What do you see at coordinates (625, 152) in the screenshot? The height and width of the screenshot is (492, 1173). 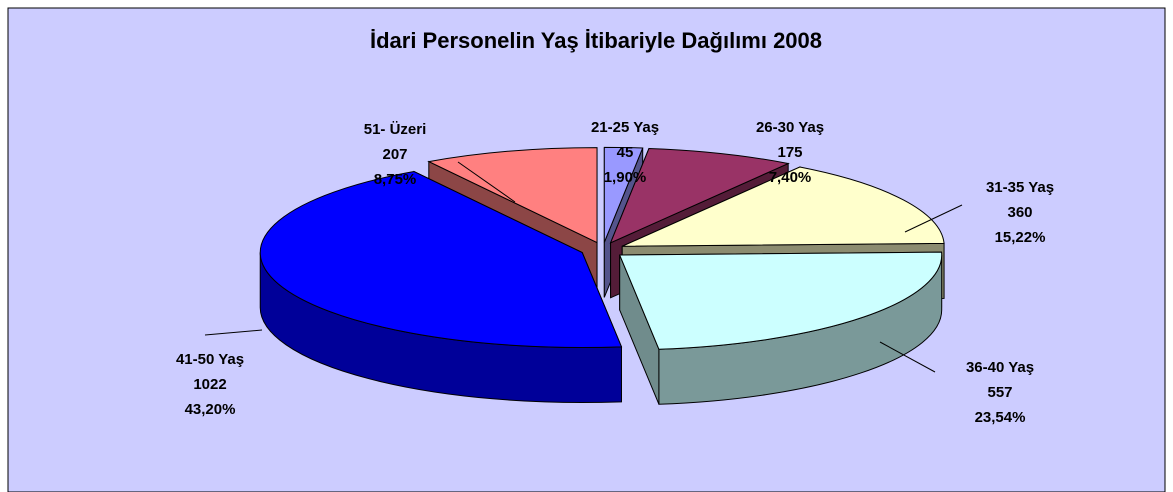 I see `data-label-value: 45` at bounding box center [625, 152].